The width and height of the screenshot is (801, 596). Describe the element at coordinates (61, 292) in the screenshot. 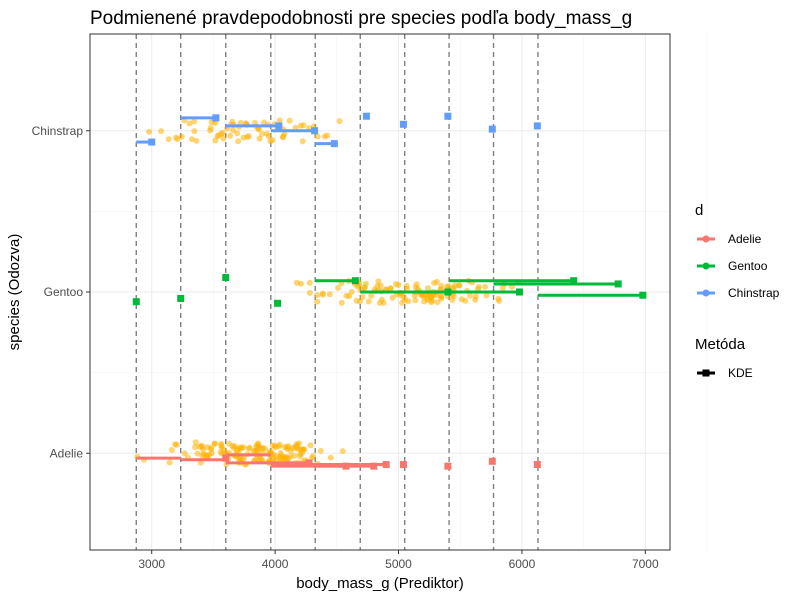

I see `y-axis: Adelie Gentoo Chinstrap` at that location.